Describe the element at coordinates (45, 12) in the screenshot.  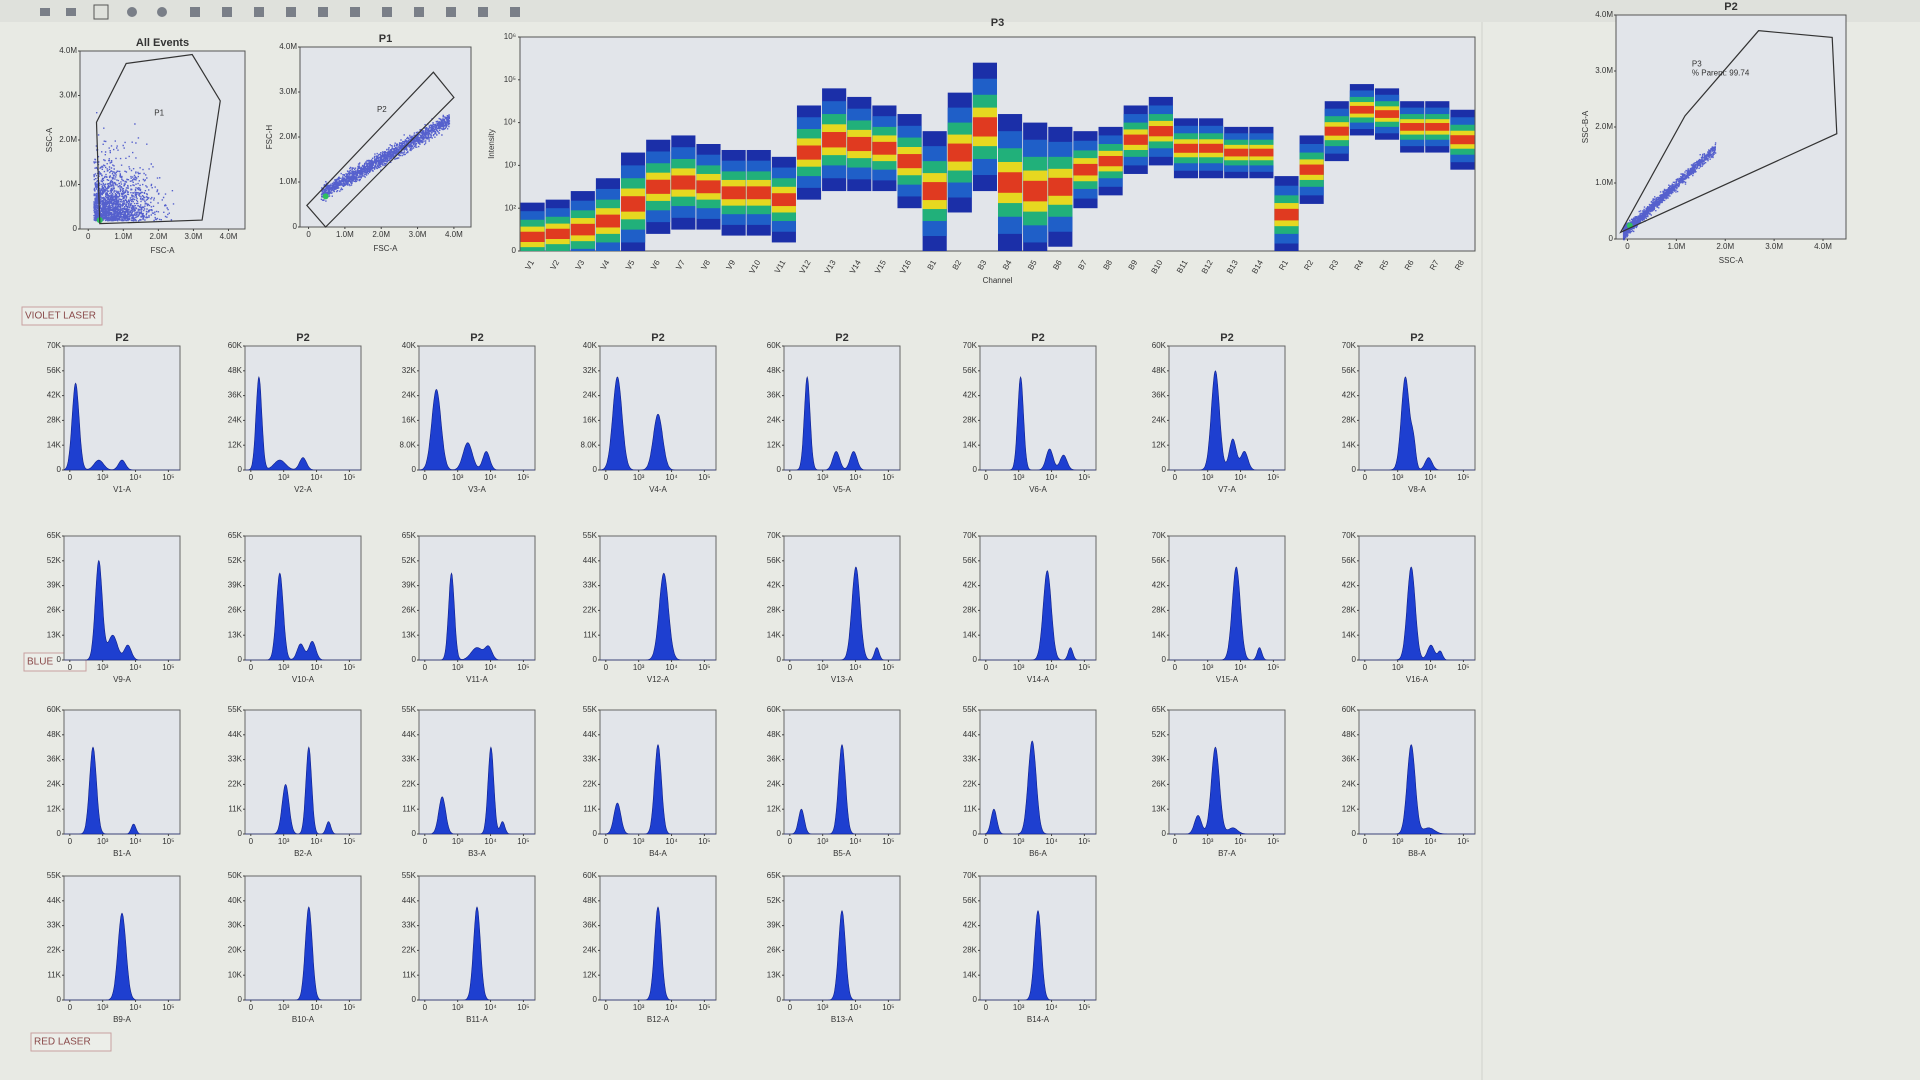
I see `undo-icon` at that location.